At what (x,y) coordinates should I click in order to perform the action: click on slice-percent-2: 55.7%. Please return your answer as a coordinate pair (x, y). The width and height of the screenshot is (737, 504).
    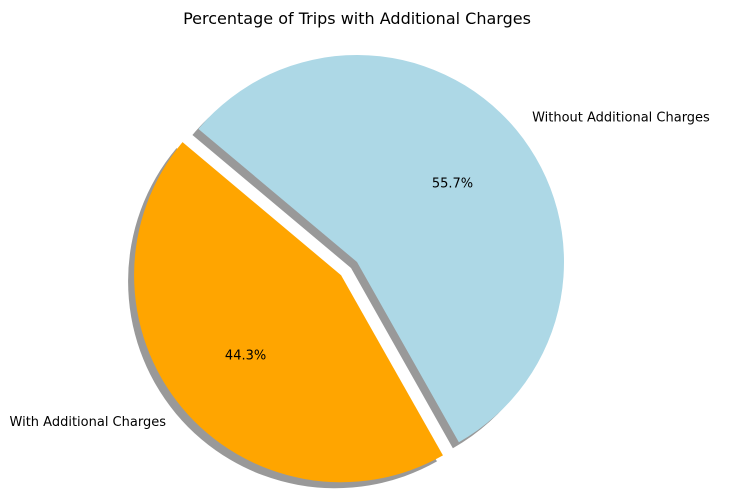
    Looking at the image, I should click on (452, 184).